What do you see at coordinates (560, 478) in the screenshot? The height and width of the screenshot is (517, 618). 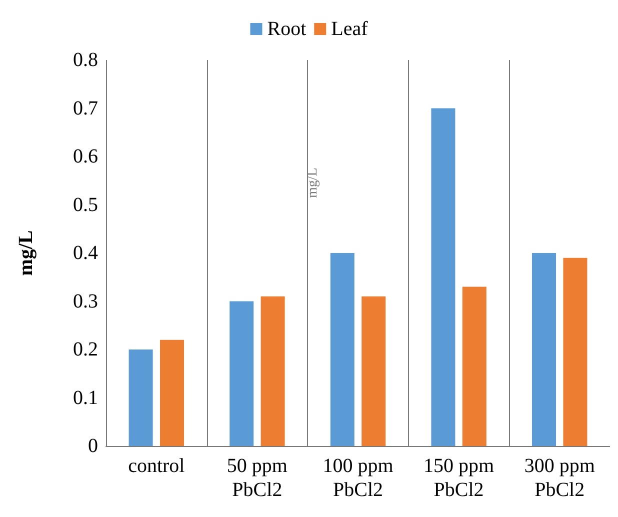 I see `x-tick-label: 300 ppm PbCl2` at bounding box center [560, 478].